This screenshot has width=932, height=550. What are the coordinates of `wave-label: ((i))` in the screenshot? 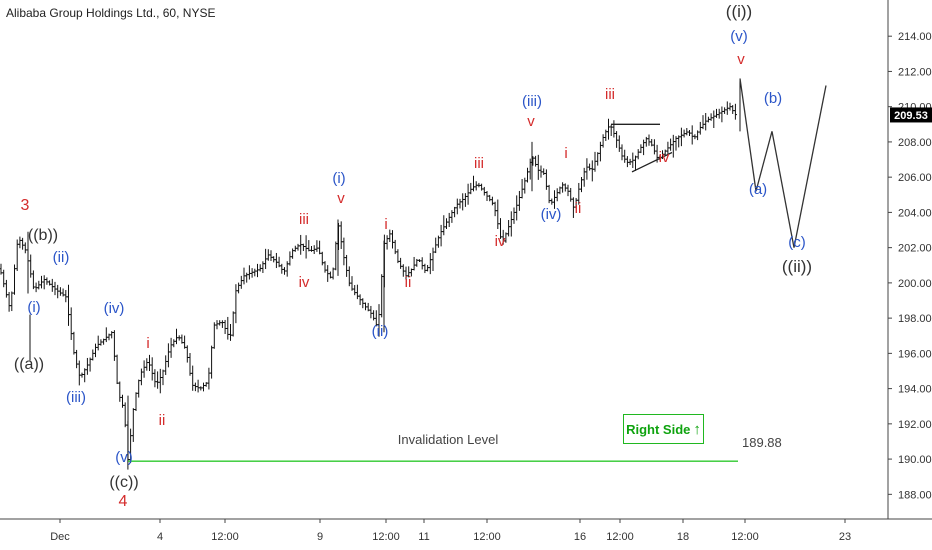 It's located at (739, 11).